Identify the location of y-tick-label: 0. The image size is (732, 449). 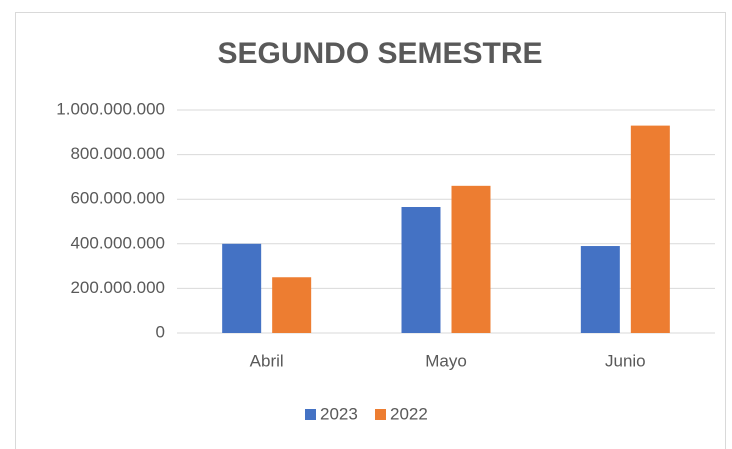
(160, 331).